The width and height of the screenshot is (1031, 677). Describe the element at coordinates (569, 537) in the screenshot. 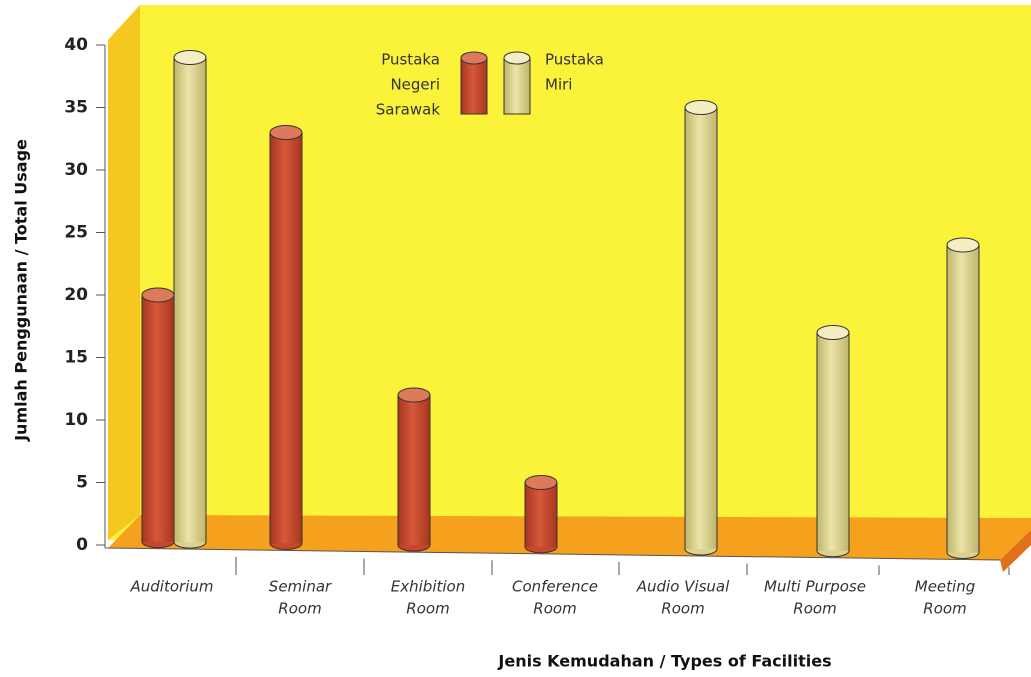

I see `floor` at that location.